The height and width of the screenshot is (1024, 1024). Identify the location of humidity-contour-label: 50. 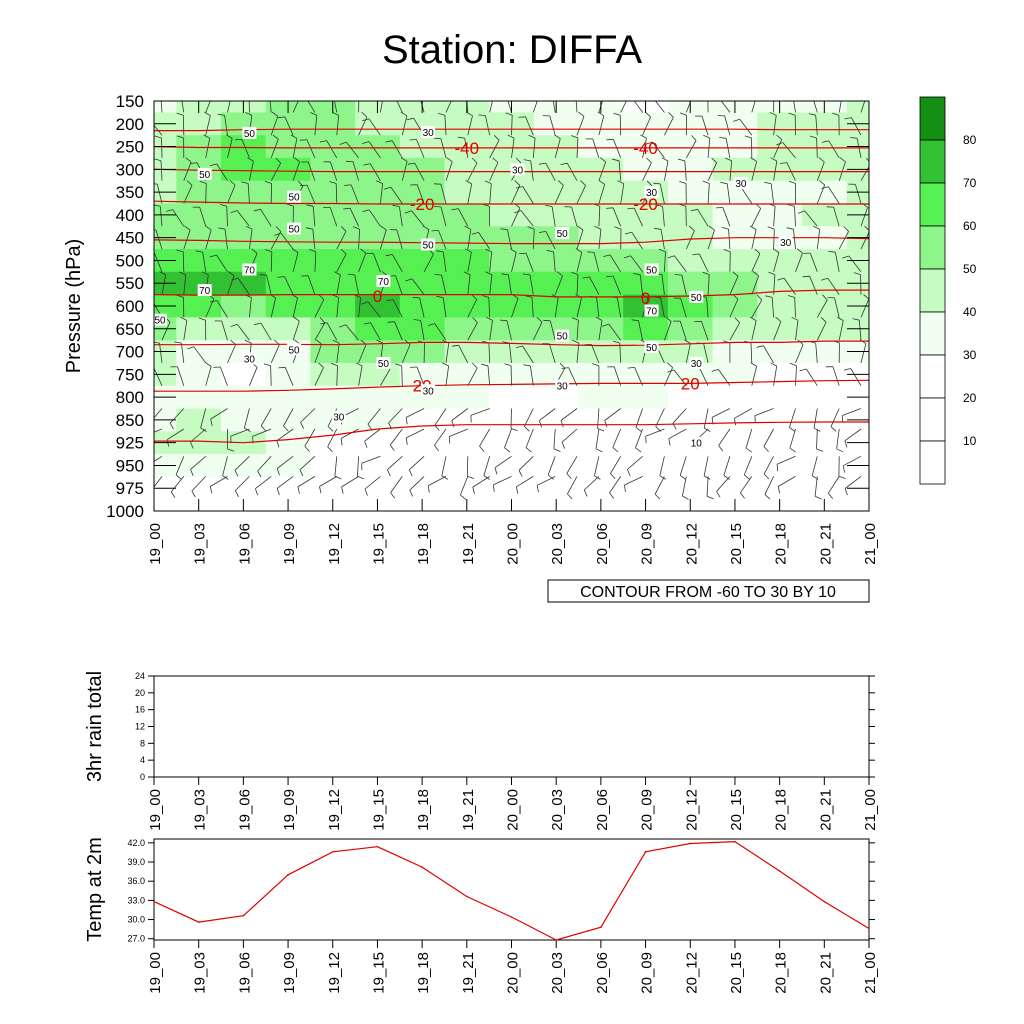
(295, 350).